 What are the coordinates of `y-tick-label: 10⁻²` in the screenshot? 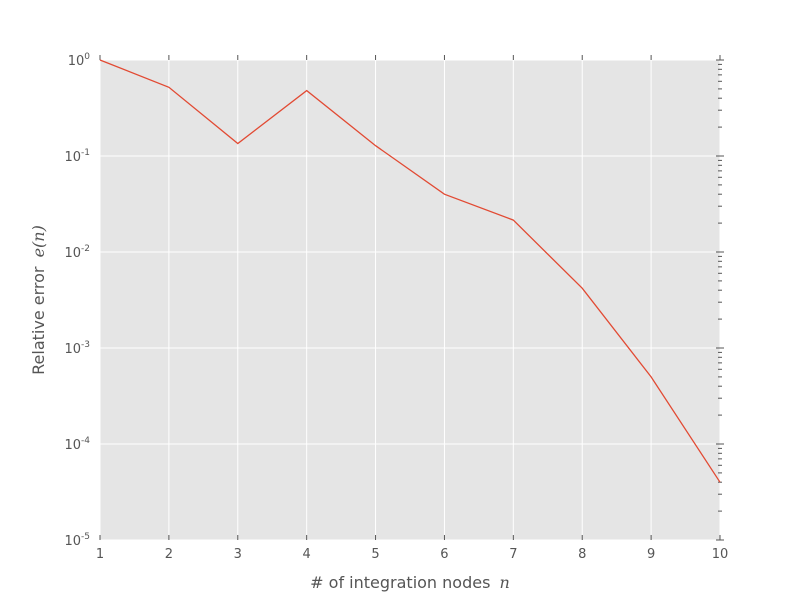 It's located at (77, 252).